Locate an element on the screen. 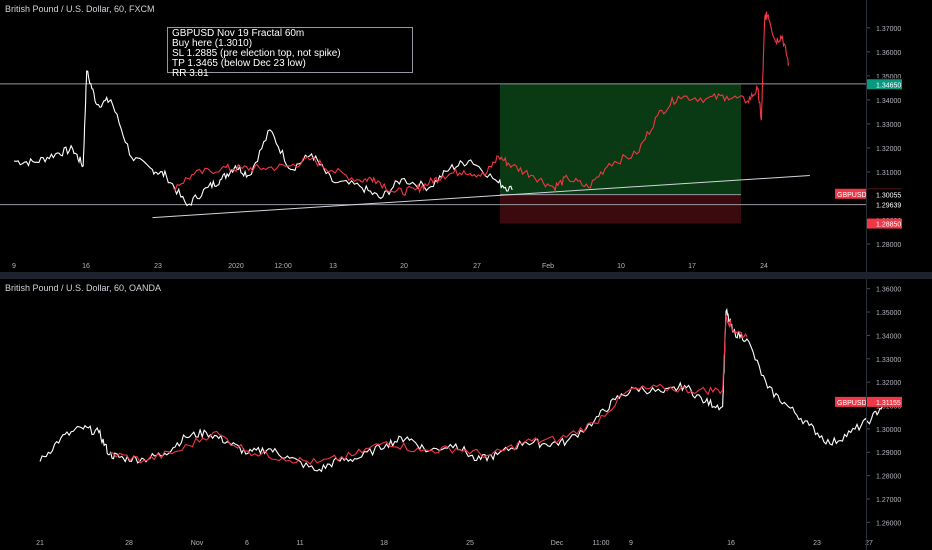 The height and width of the screenshot is (550, 932). x-tick-label: 24 is located at coordinates (764, 266).